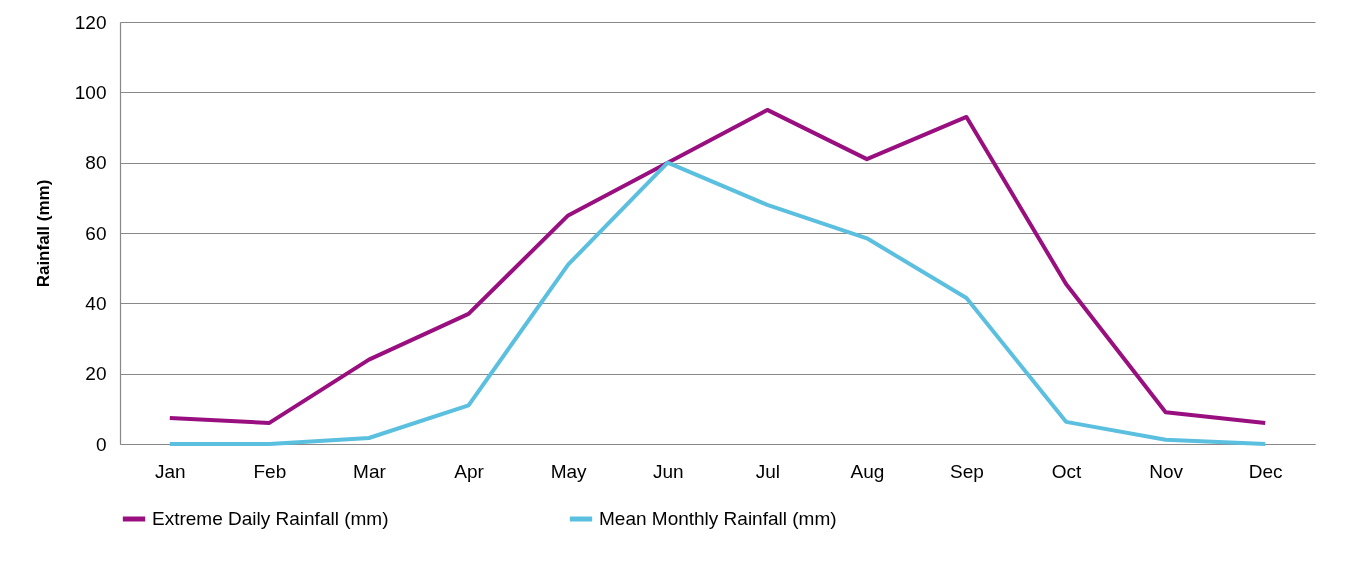  Describe the element at coordinates (1265, 471) in the screenshot. I see `x-tick-label: Dec` at that location.